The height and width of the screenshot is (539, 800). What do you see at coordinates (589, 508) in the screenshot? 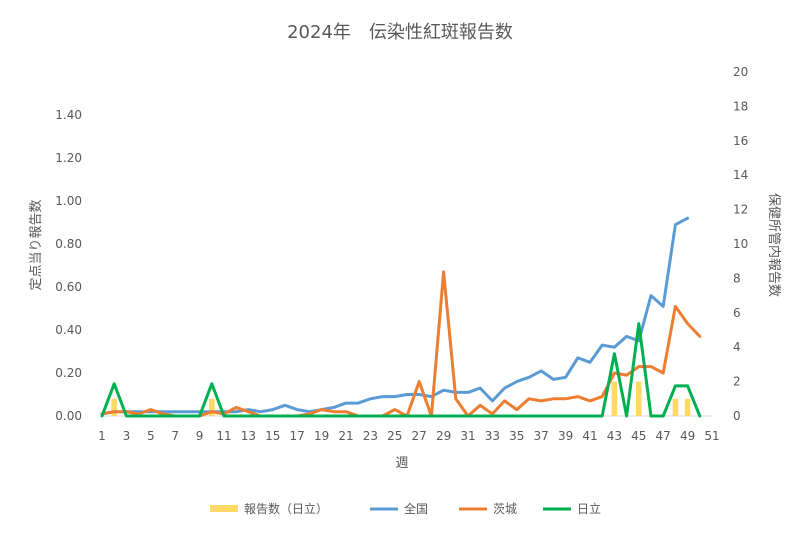
I see `legend-label-hitachi: 日立` at bounding box center [589, 508].